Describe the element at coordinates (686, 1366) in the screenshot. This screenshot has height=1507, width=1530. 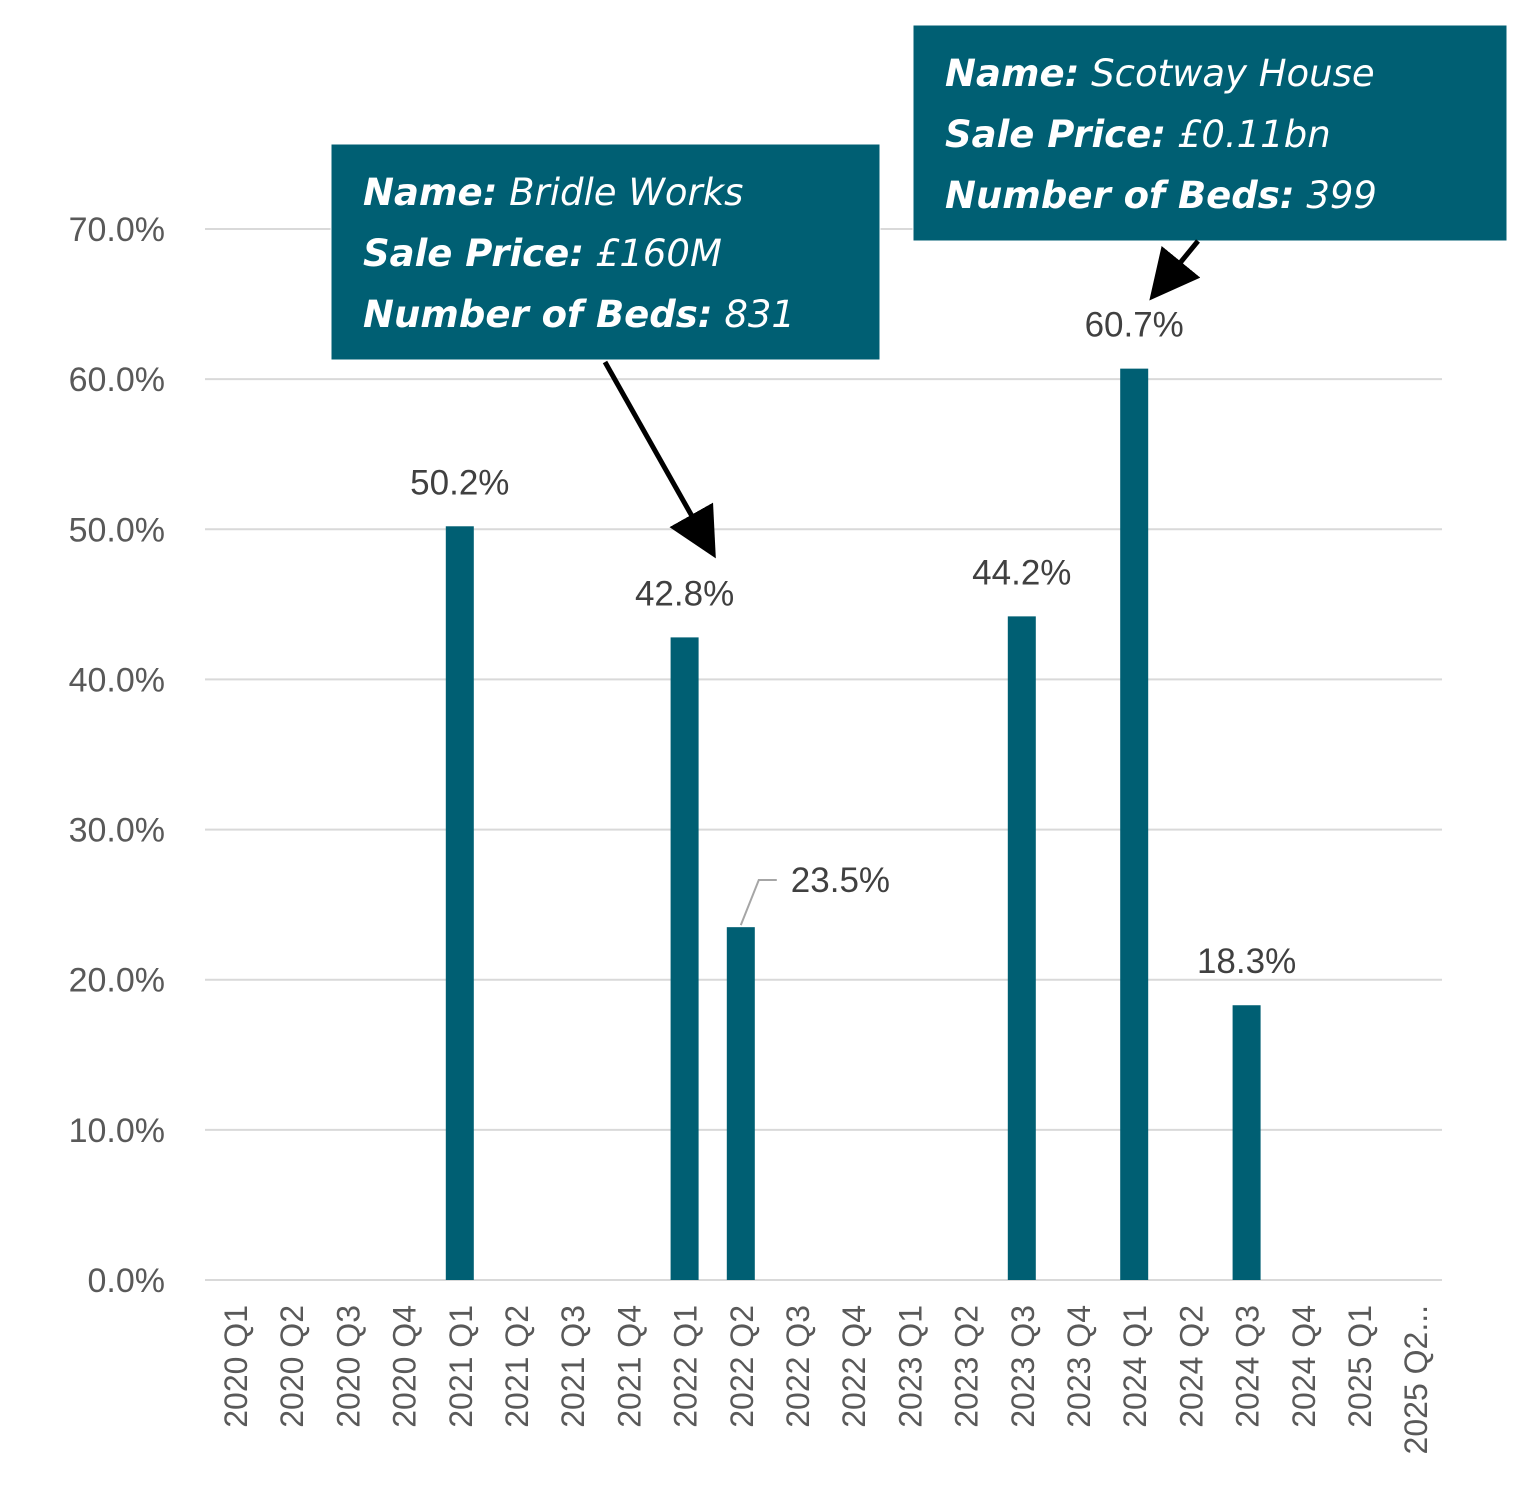
I see `x-tick-label: 2022 Q1` at that location.